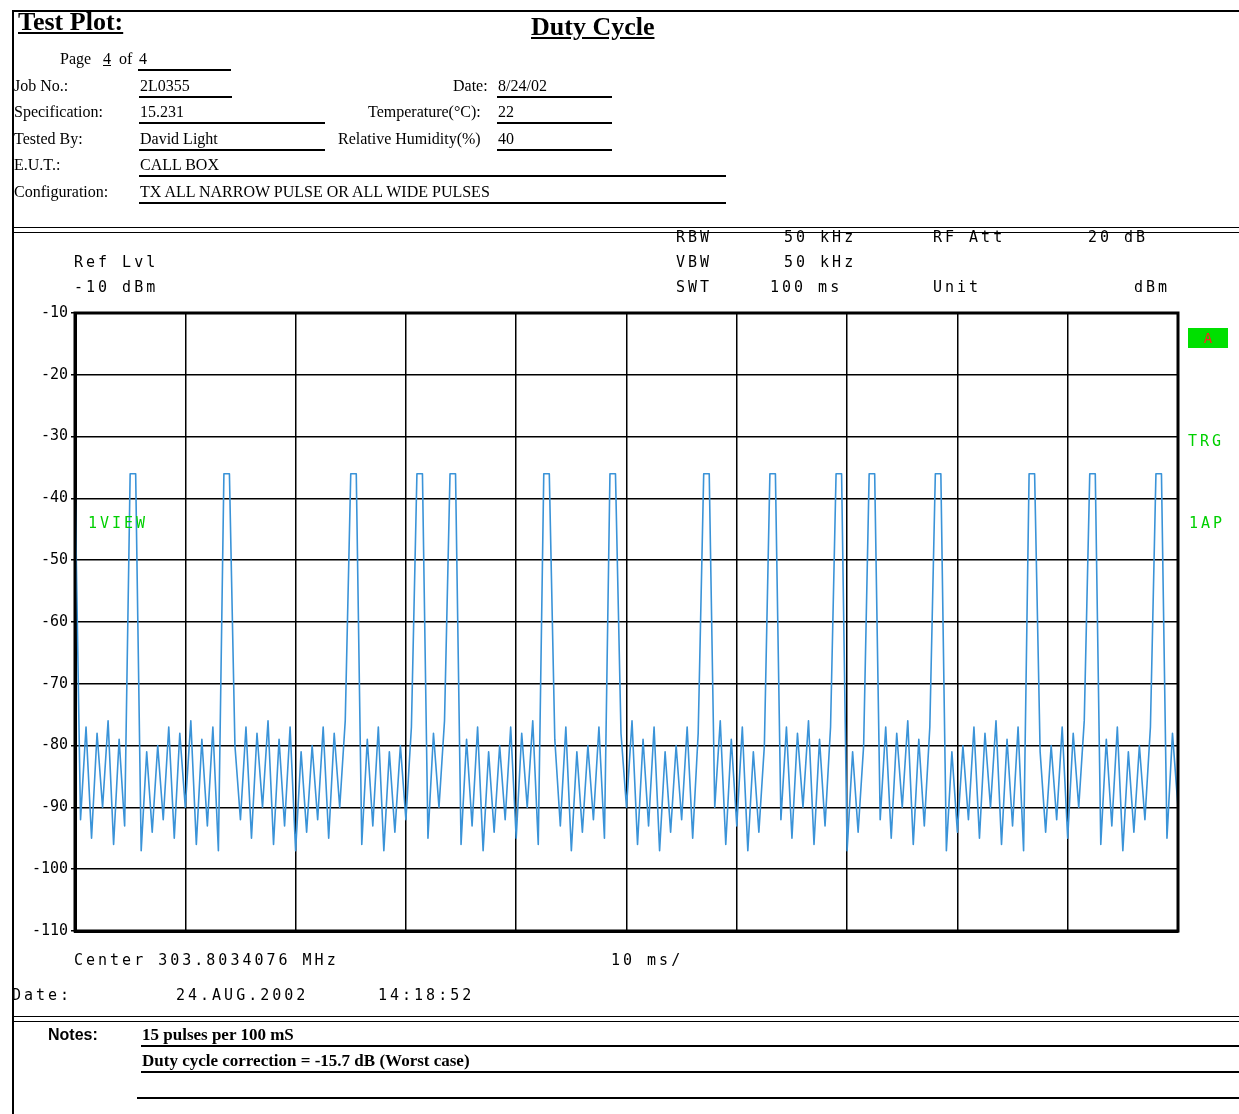 The width and height of the screenshot is (1239, 1114). I want to click on text: Duty cycle correction = -15.7 dB (Worst case), so click(690, 1062).